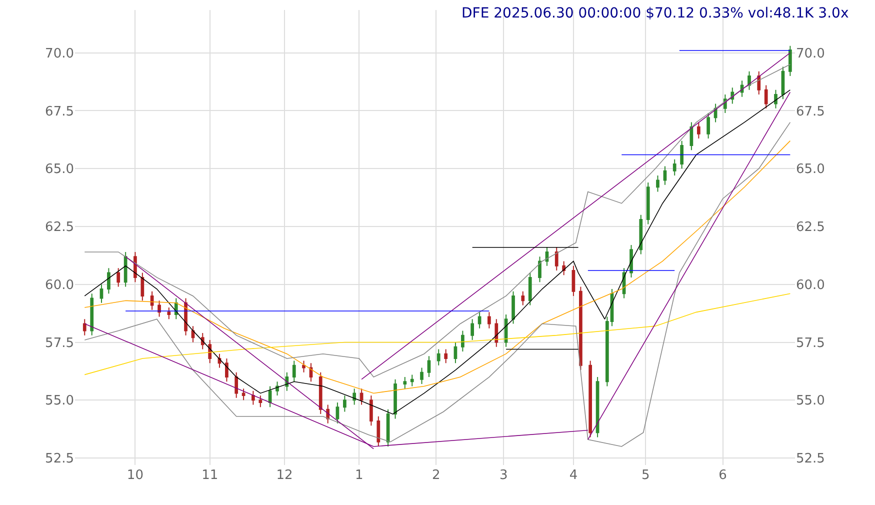 This screenshot has width=875, height=505. Describe the element at coordinates (810, 112) in the screenshot. I see `y2-tick-label: 67.5` at that location.